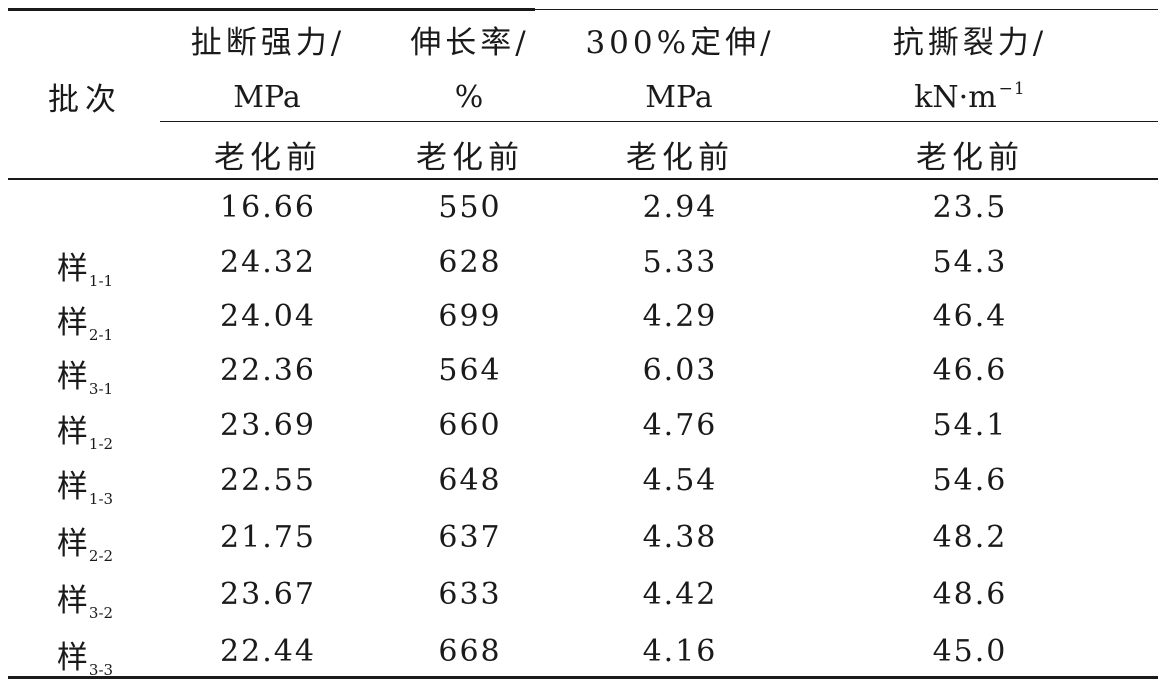 This screenshot has width=1168, height=688. I want to click on col-unit-modulus: MPa, so click(679, 97).